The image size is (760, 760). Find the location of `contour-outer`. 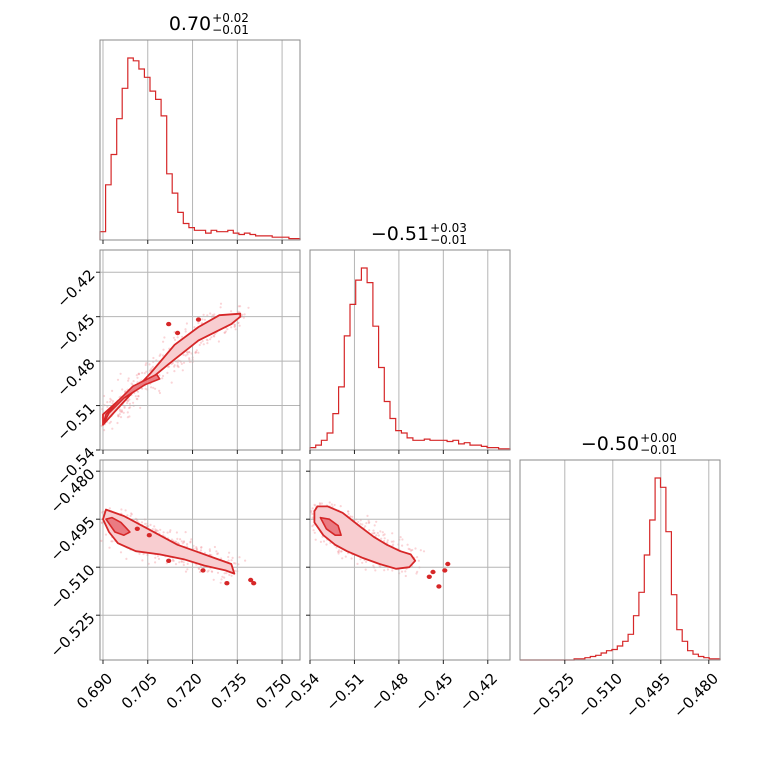

contour-outer is located at coordinates (365, 537).